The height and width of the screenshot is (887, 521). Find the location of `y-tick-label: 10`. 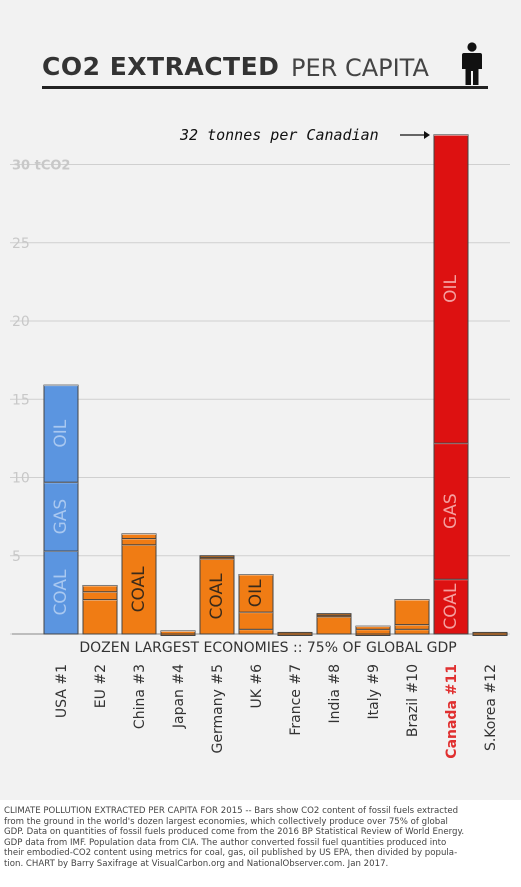

y-tick-label: 10 is located at coordinates (21, 479).